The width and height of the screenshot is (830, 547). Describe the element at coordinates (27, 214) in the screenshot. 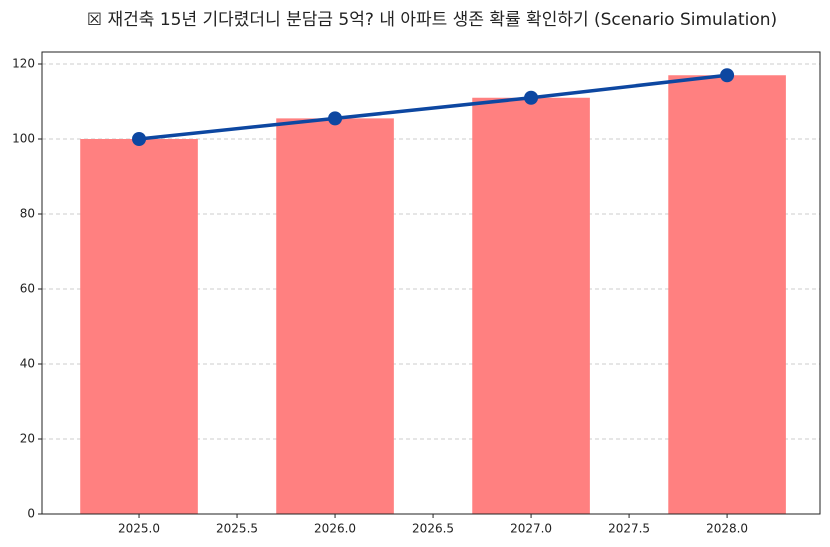

I see `y-tick-label: 80` at that location.